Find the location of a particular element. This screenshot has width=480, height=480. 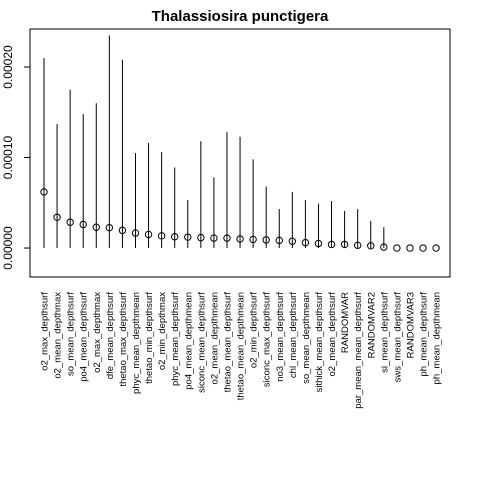

x-tick-label: so_mean_depthsurf is located at coordinates (71, 334).